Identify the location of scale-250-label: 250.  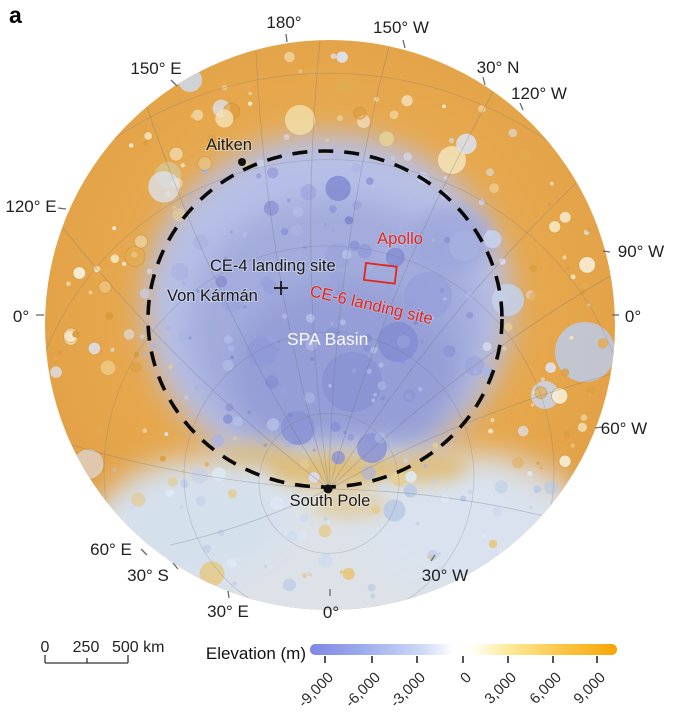
(86, 647).